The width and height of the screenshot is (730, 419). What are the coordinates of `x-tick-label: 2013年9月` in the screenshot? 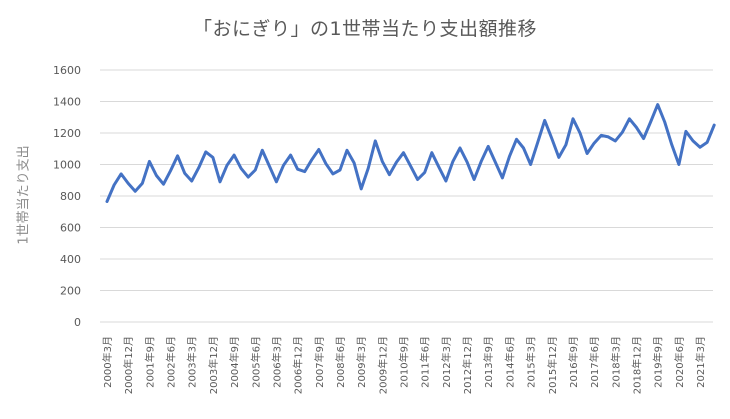 It's located at (488, 362).